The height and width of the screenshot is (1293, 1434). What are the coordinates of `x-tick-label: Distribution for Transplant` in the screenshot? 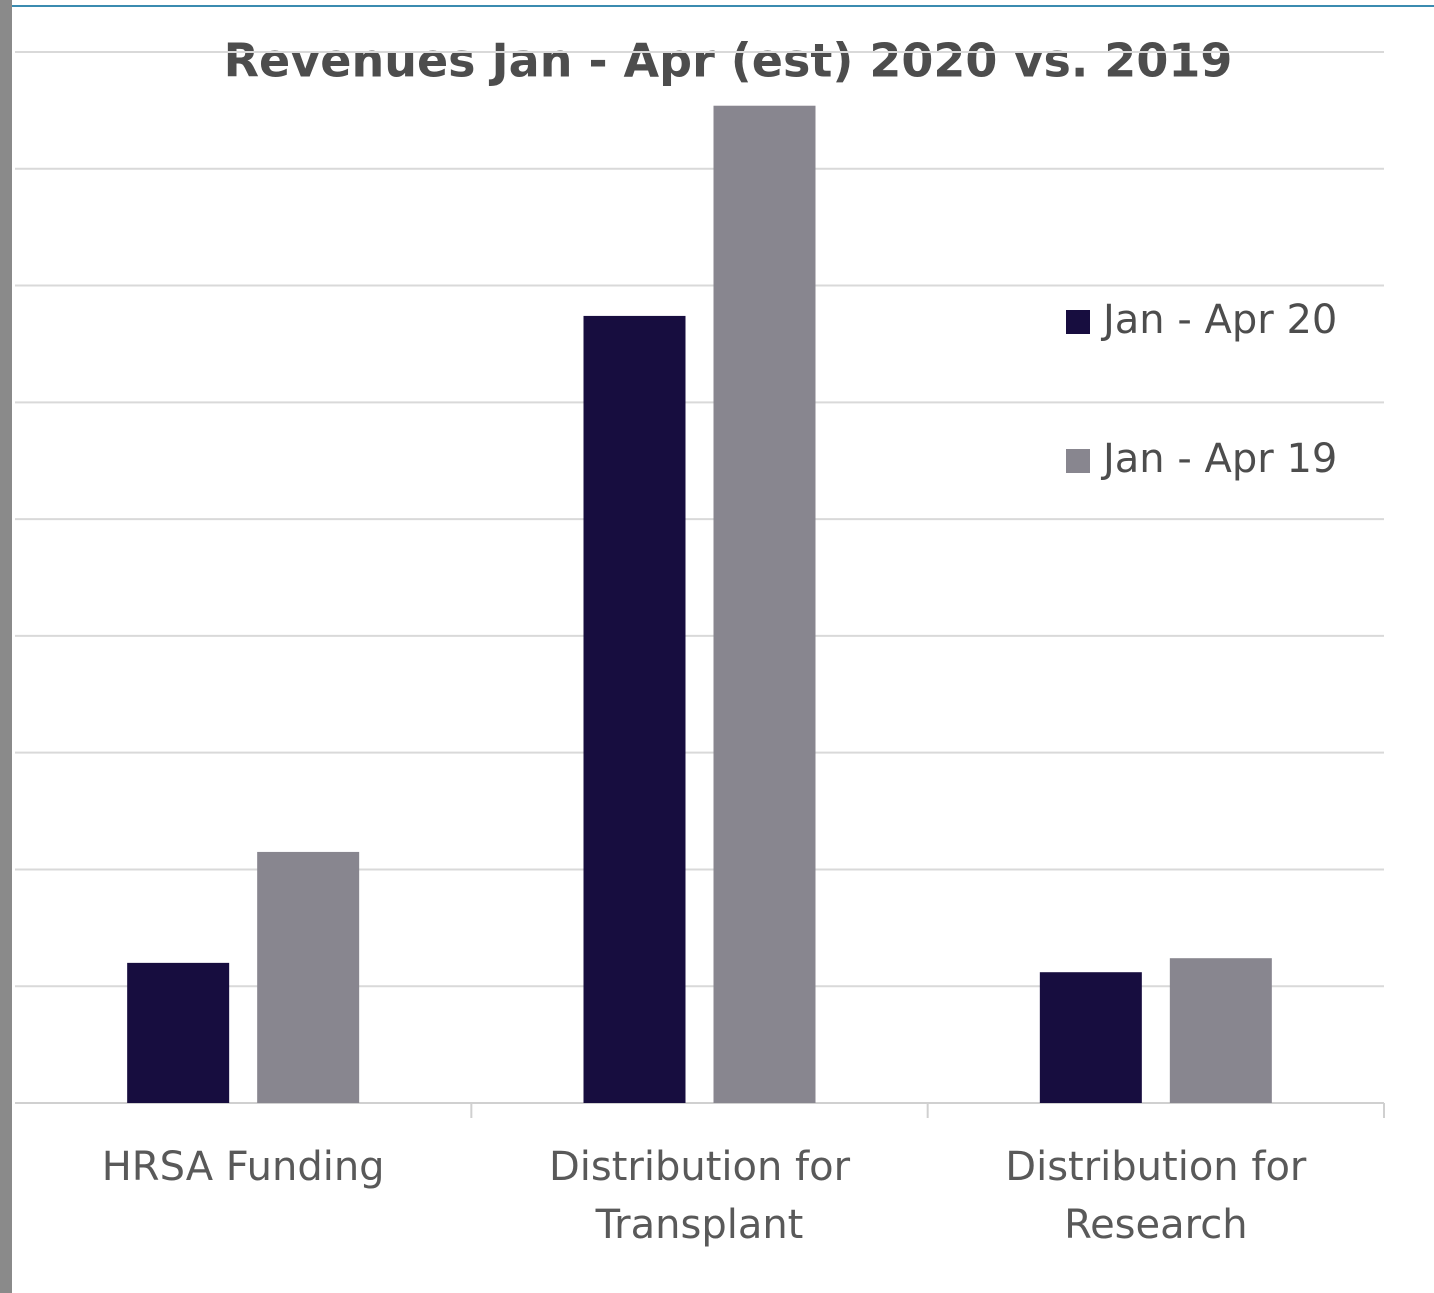 It's located at (699, 1196).